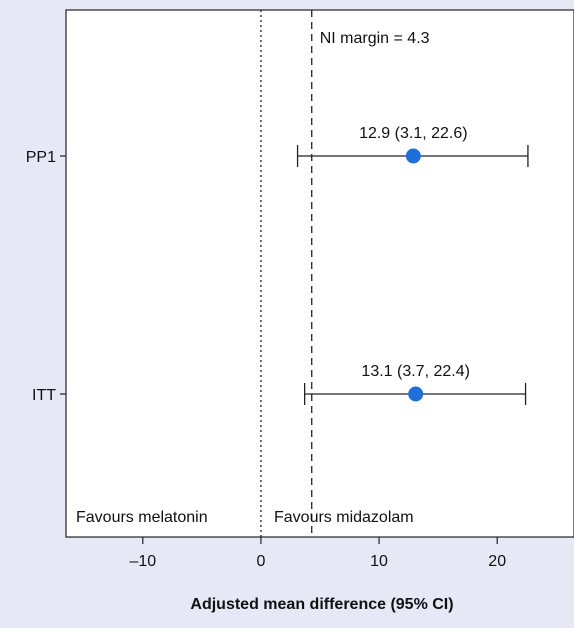 This screenshot has width=574, height=628. I want to click on x-axis: –10 0 10 20, so click(317, 553).